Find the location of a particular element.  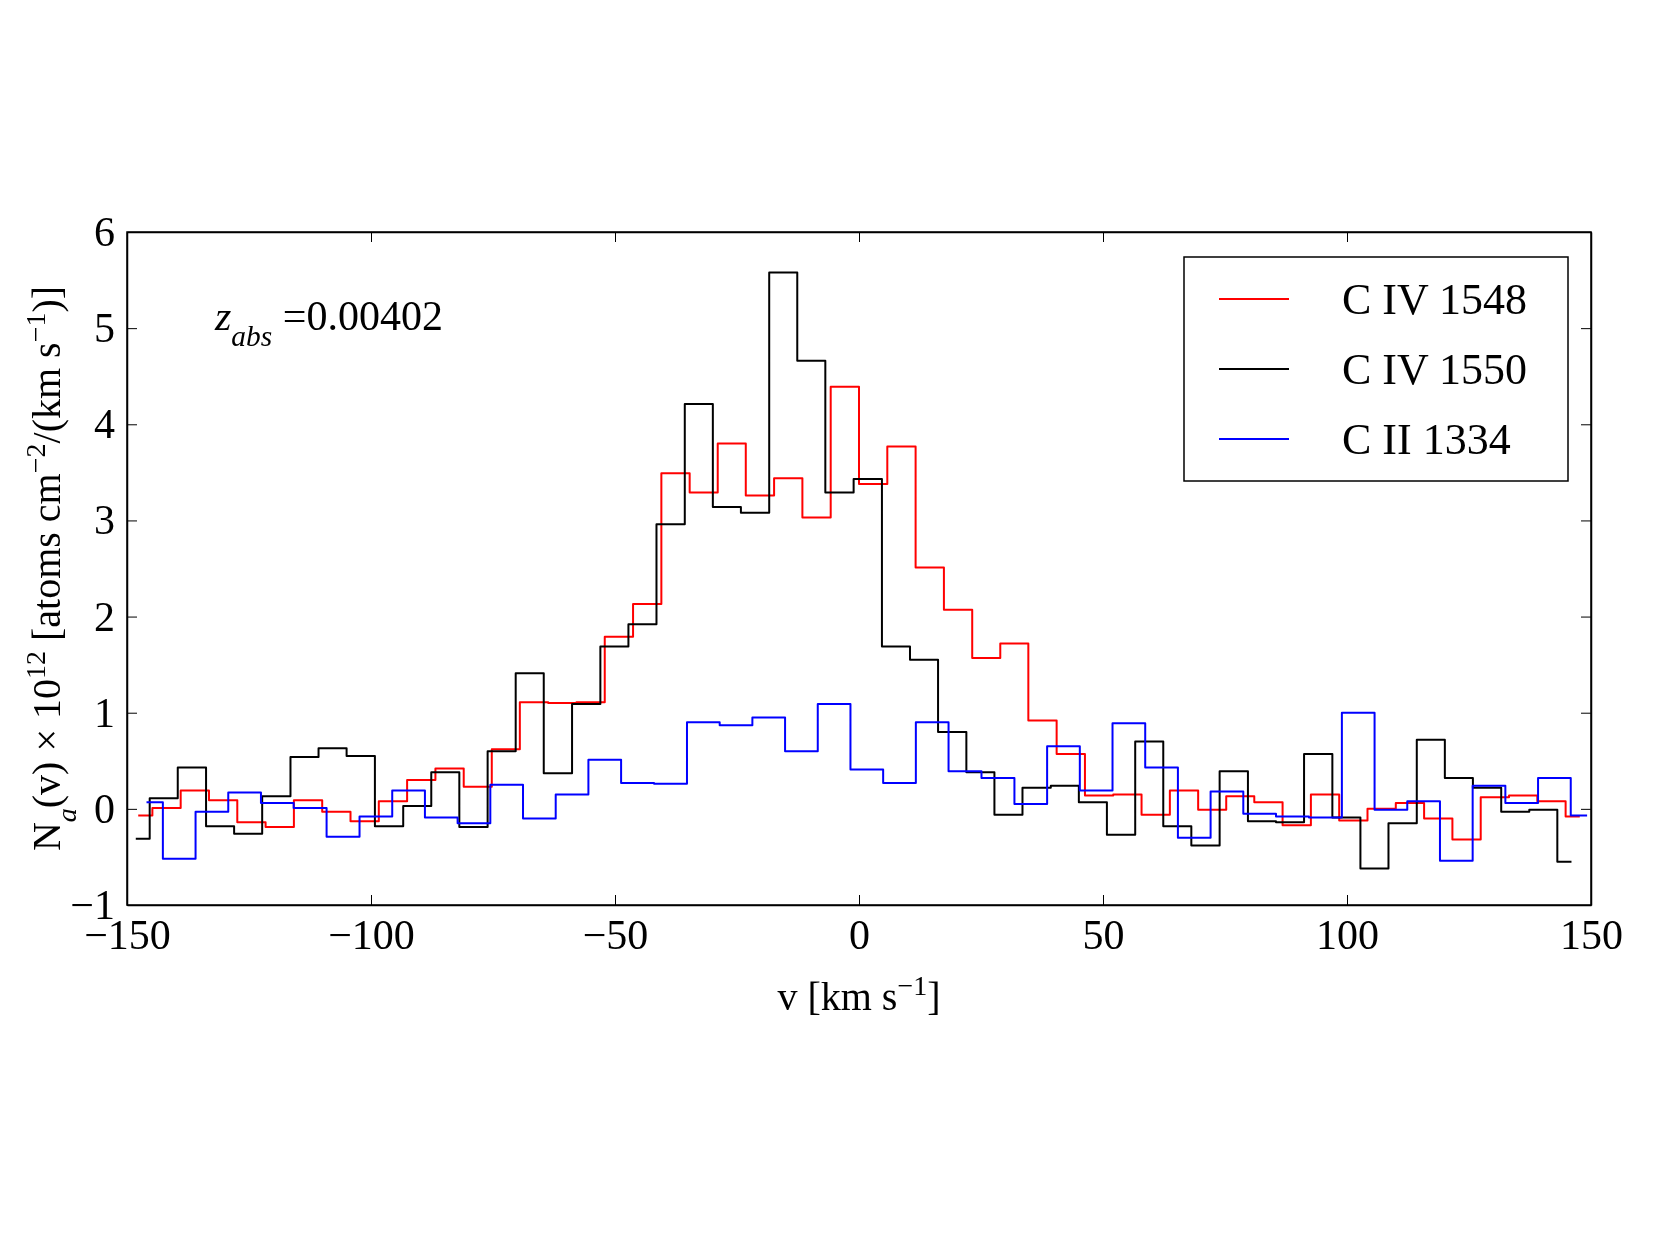

x-tick-label: 0 is located at coordinates (859, 934).